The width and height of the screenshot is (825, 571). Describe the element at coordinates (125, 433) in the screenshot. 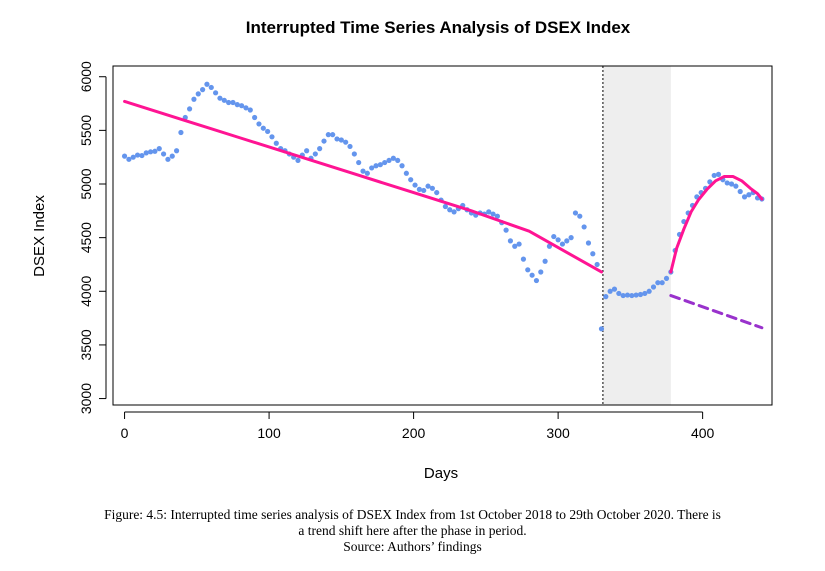

I see `x-tick-label: 0` at that location.